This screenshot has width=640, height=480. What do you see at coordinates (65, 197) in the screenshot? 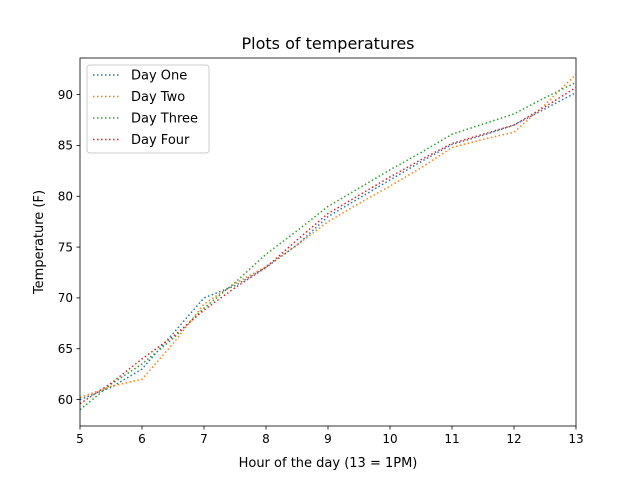
I see `y-tick-label: 80` at bounding box center [65, 197].